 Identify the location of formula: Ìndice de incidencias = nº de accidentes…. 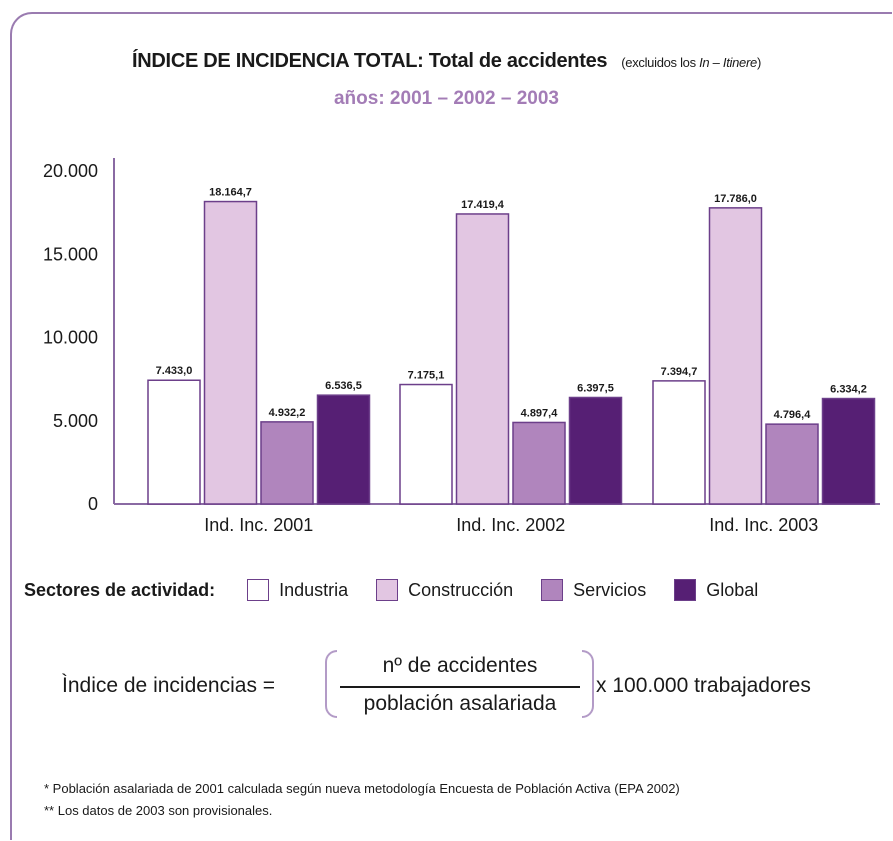
(446, 688).